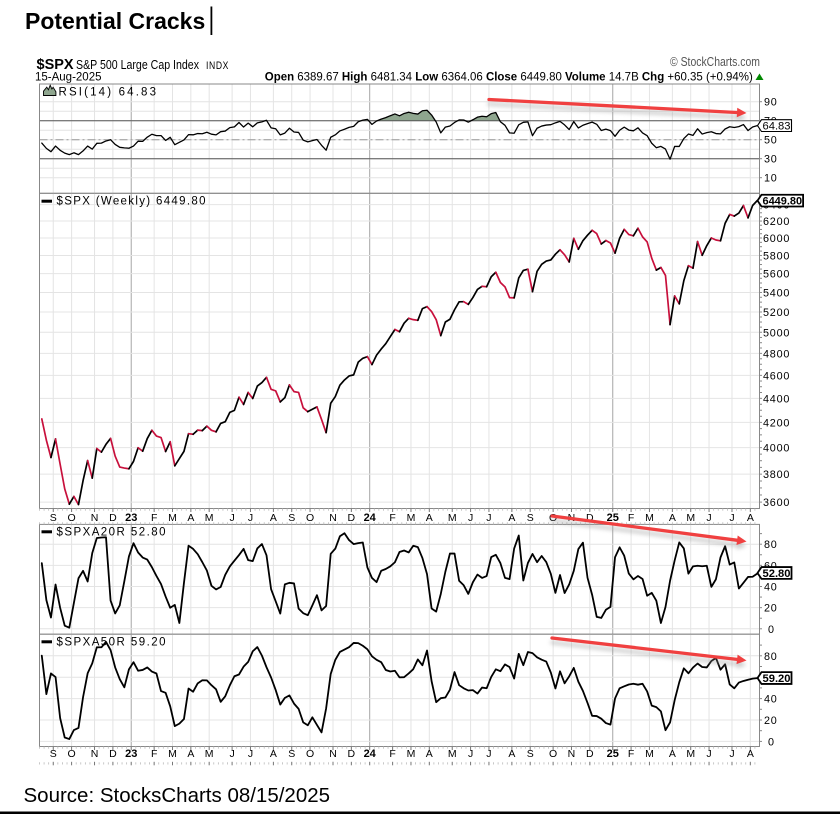 This screenshot has width=840, height=816. I want to click on svg-text: Potential Cracks, so click(115, 21).